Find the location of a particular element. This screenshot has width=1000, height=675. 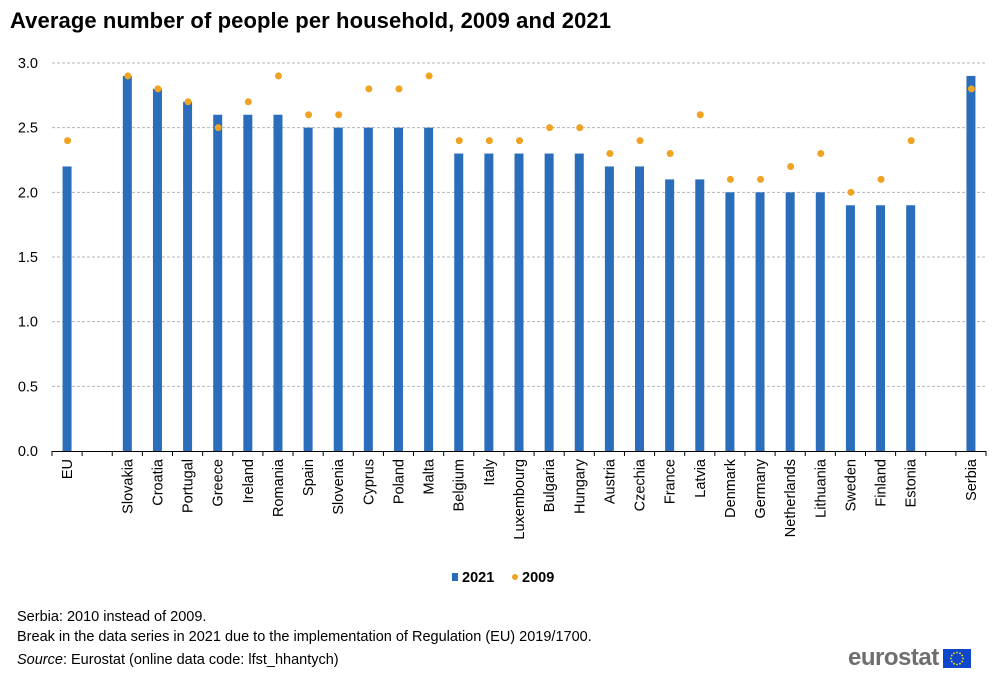

x-tick-label: Serbia is located at coordinates (972, 479).